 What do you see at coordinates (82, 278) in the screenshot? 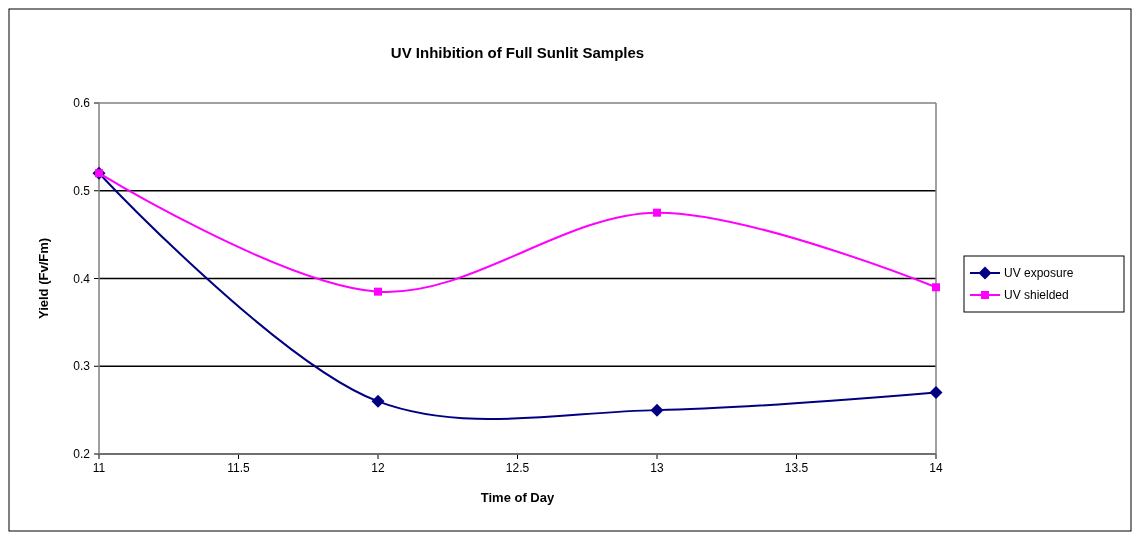
I see `y-tick-label: 0.4` at bounding box center [82, 278].